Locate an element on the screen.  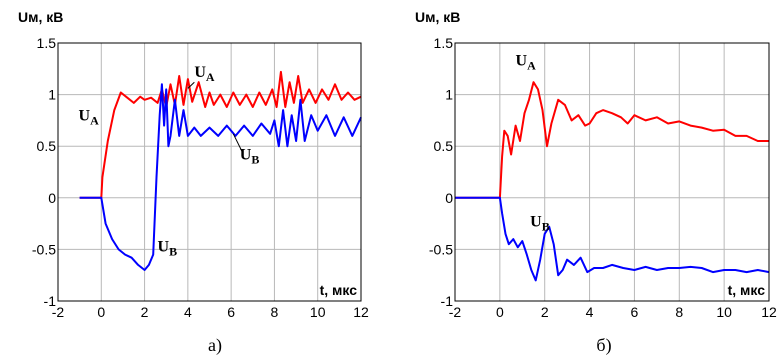
panel-caption: а) is located at coordinates (215, 345).